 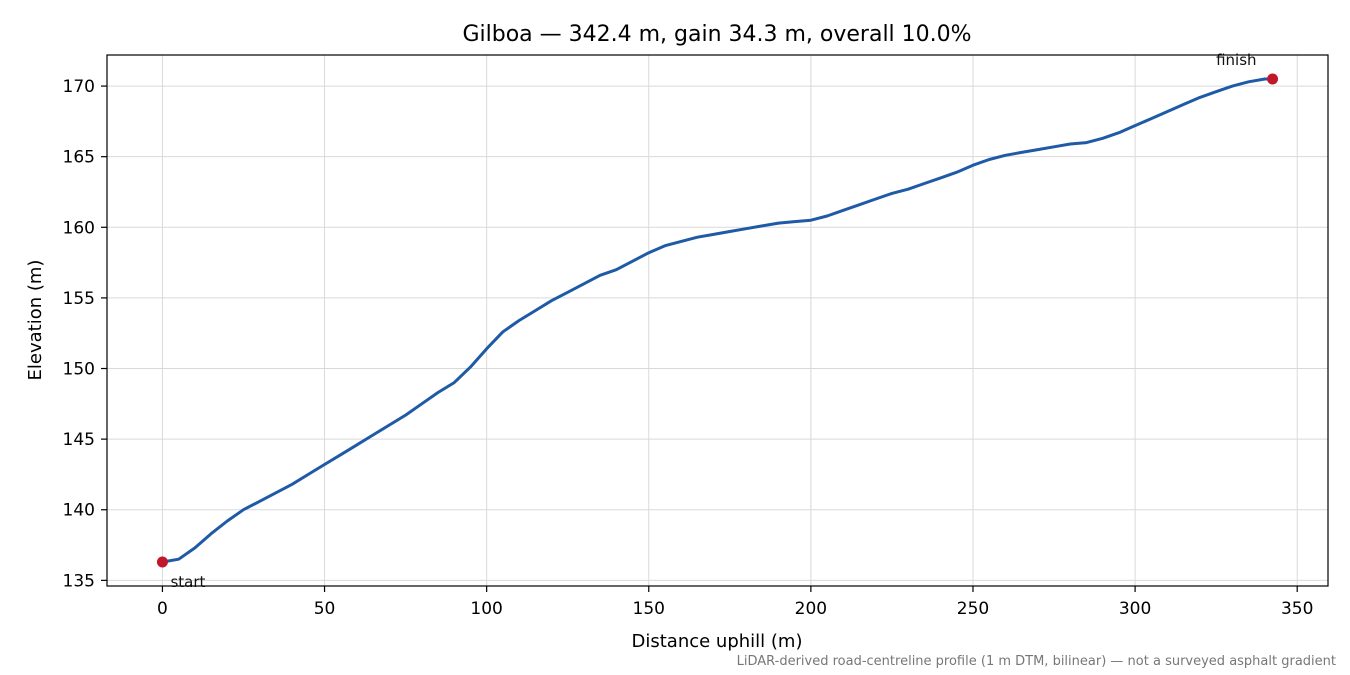 What do you see at coordinates (162, 609) in the screenshot?
I see `x-tick-label: 0` at bounding box center [162, 609].